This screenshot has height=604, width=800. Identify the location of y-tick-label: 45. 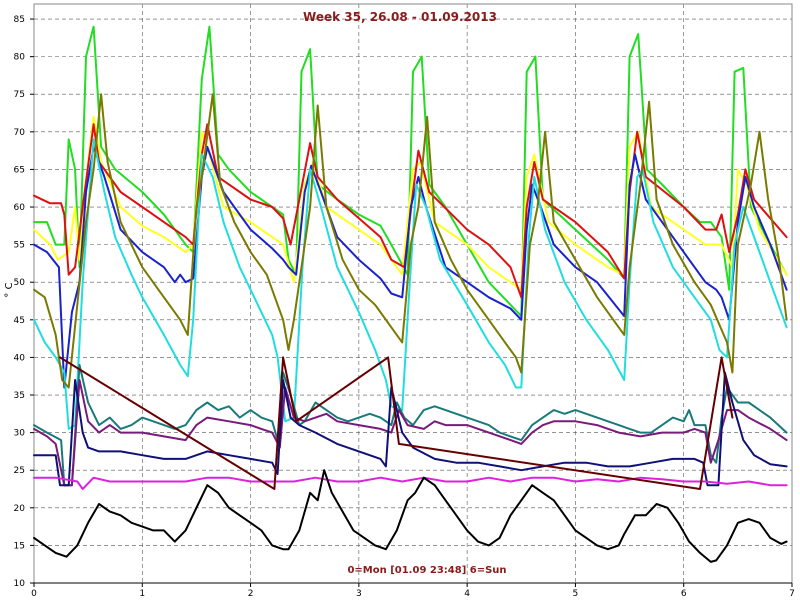
(19, 321).